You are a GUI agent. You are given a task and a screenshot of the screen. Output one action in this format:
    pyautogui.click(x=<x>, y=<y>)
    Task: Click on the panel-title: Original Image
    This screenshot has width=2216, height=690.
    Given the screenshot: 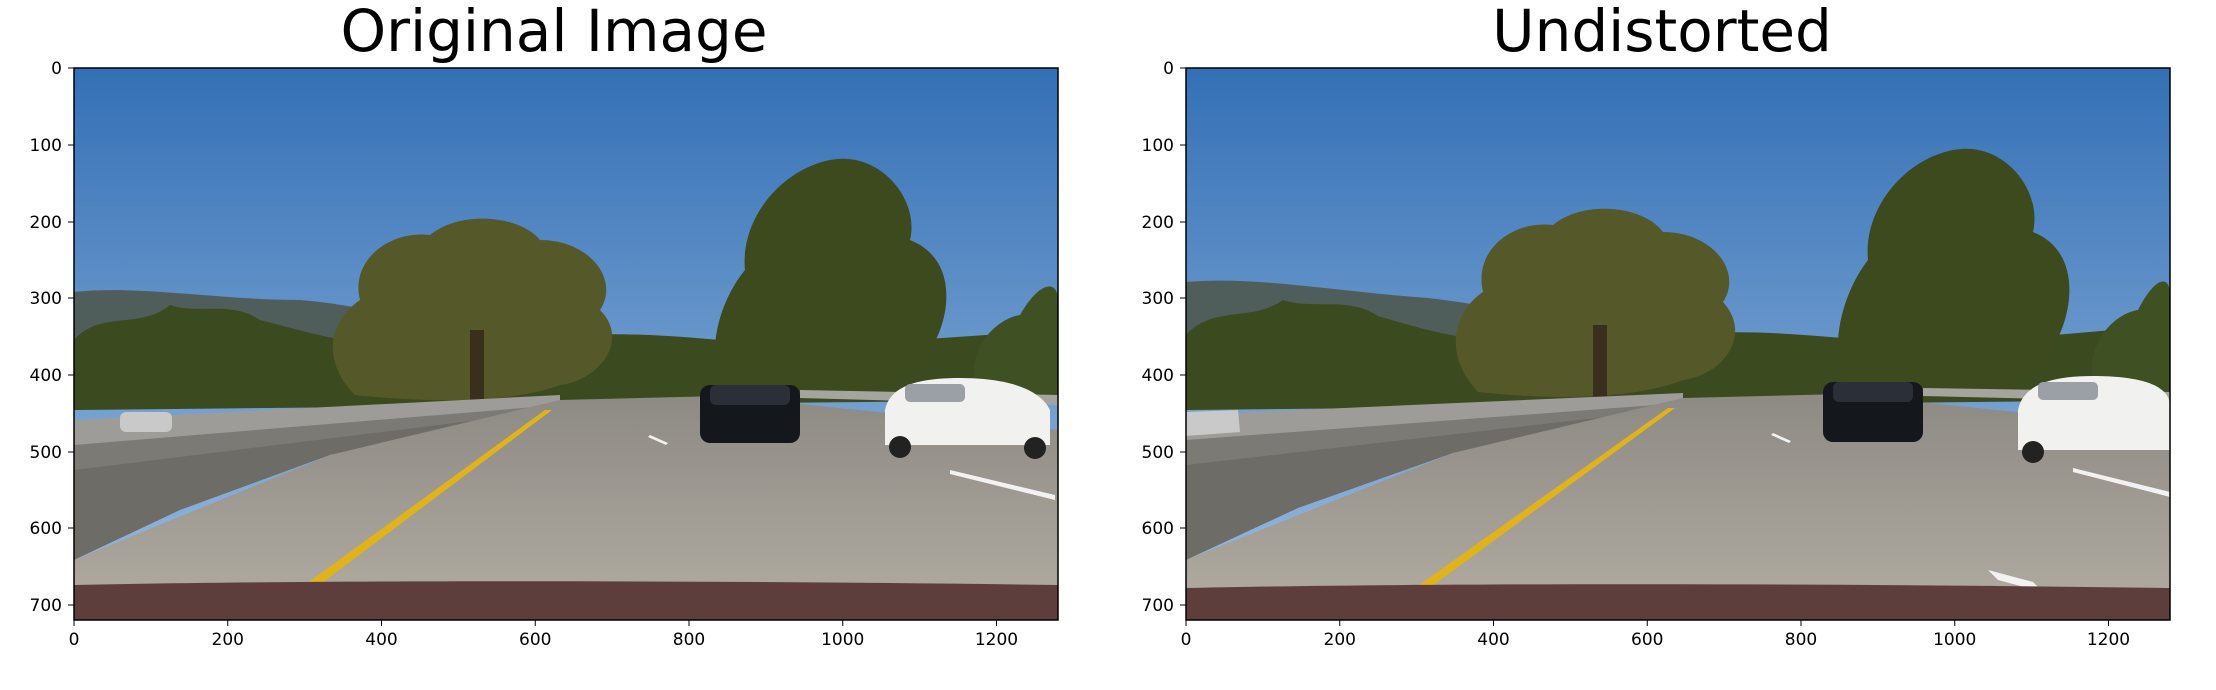 What is the action you would take?
    pyautogui.click(x=554, y=32)
    